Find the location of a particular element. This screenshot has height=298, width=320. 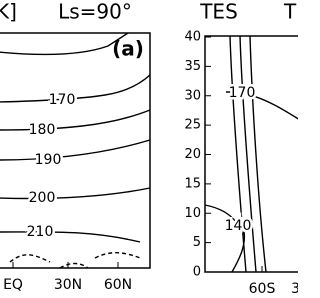

y-tick-label: 30 is located at coordinates (192, 95).